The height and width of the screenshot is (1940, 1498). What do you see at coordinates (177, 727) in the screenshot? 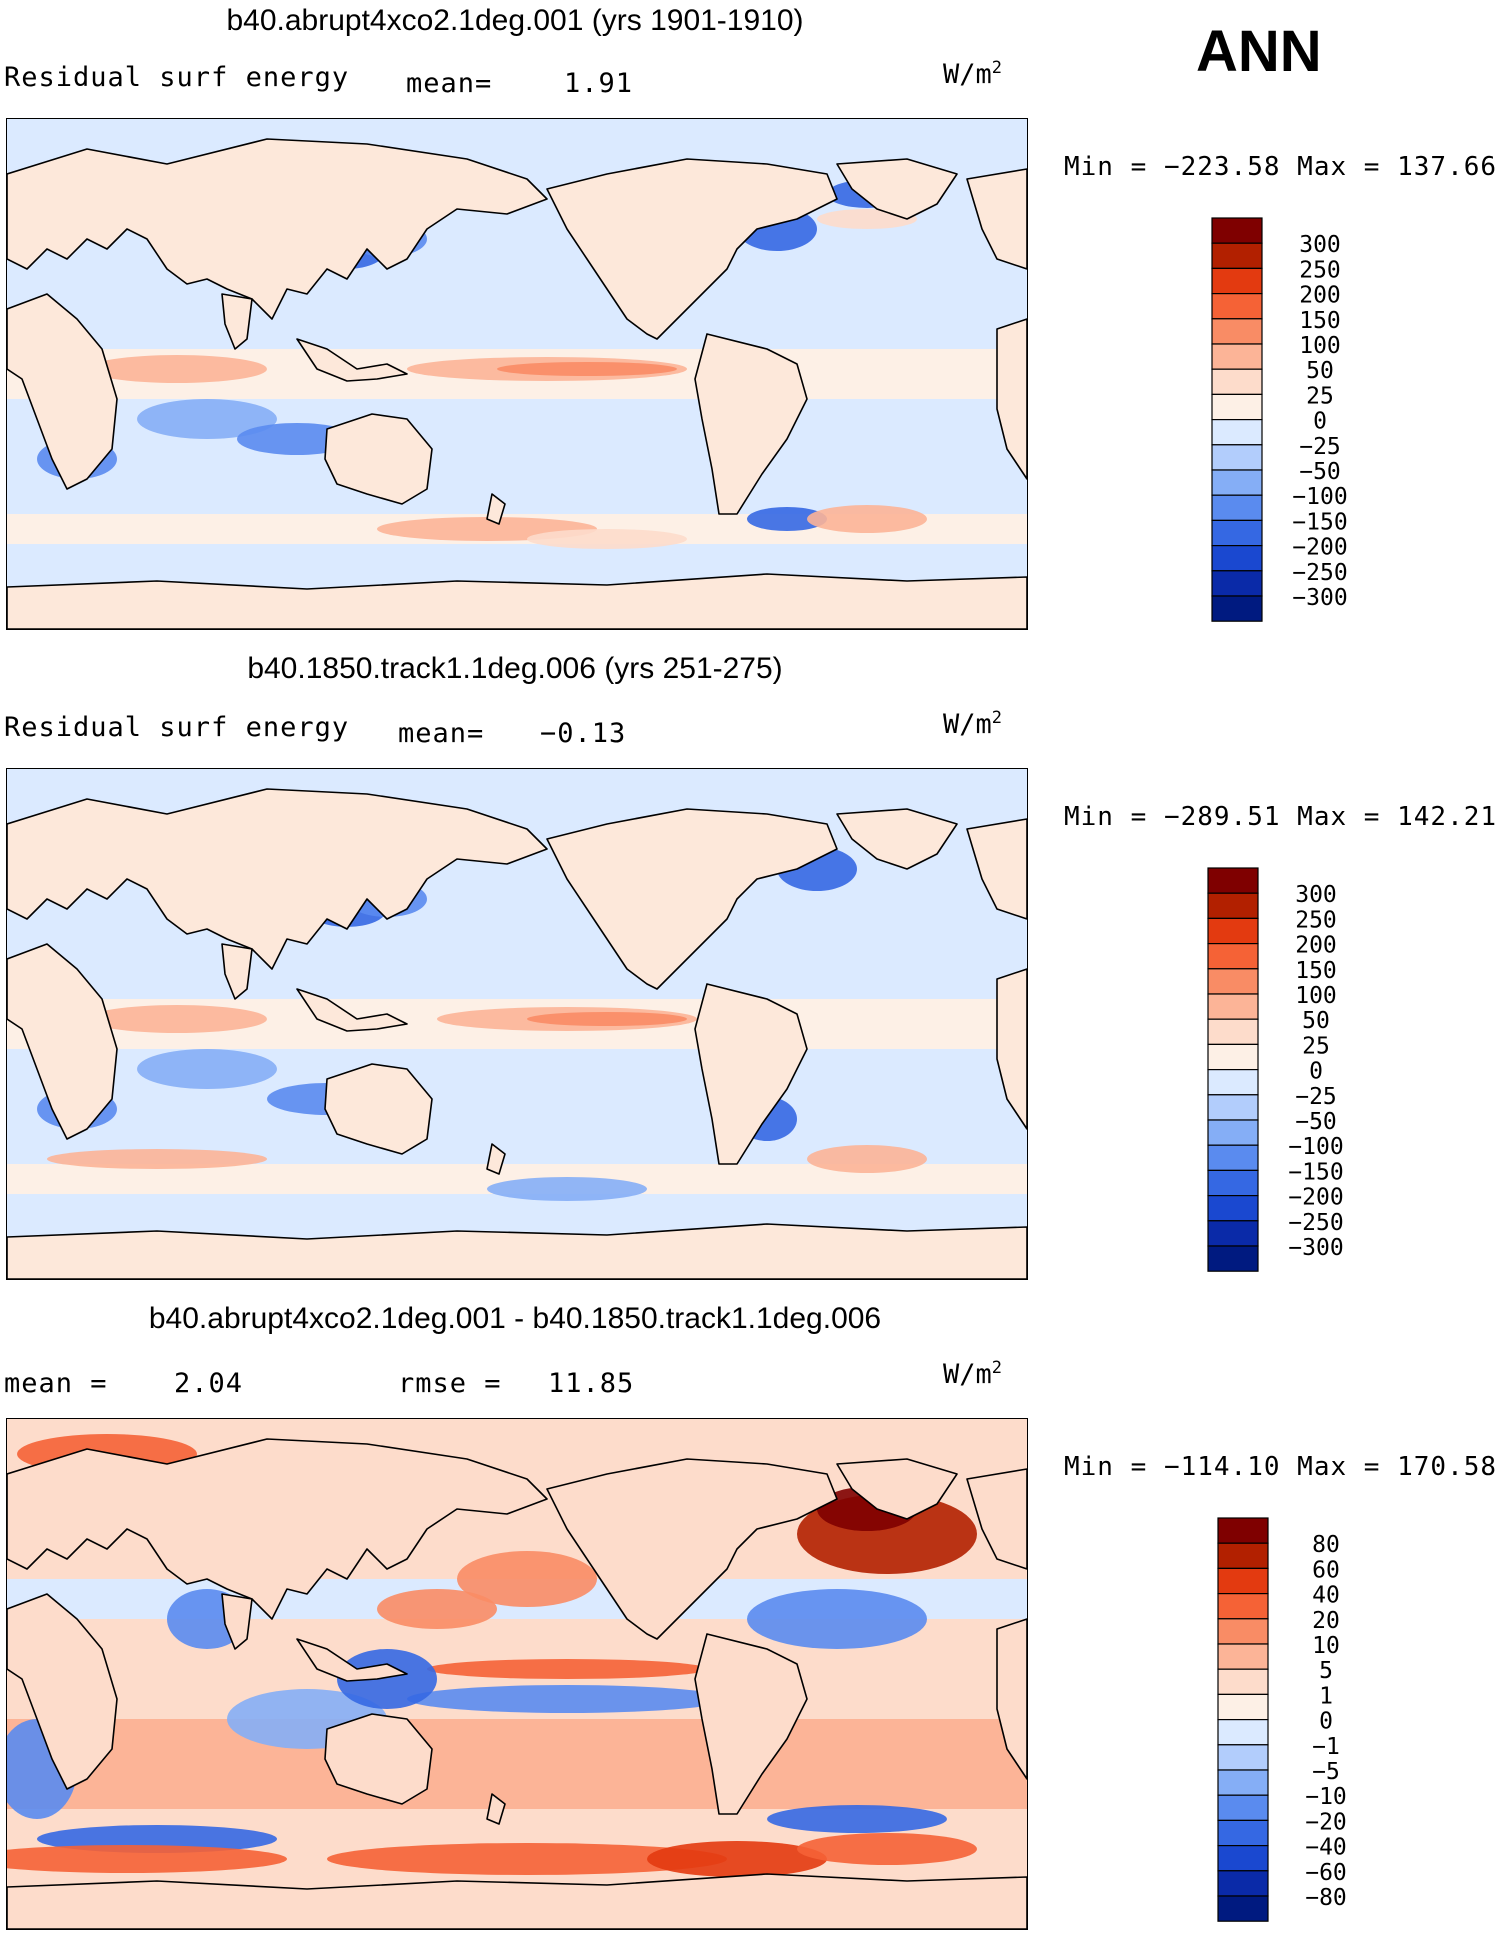
I see `panel-2-field-label: Residual surf energy` at bounding box center [177, 727].